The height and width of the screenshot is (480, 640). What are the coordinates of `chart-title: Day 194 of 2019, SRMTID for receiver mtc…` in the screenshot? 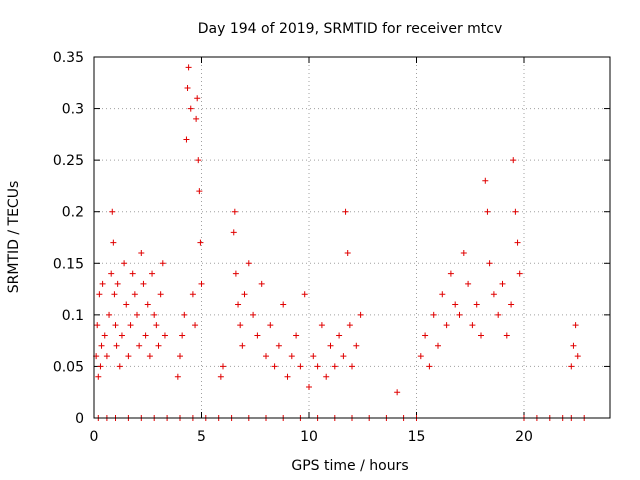 It's located at (350, 29).